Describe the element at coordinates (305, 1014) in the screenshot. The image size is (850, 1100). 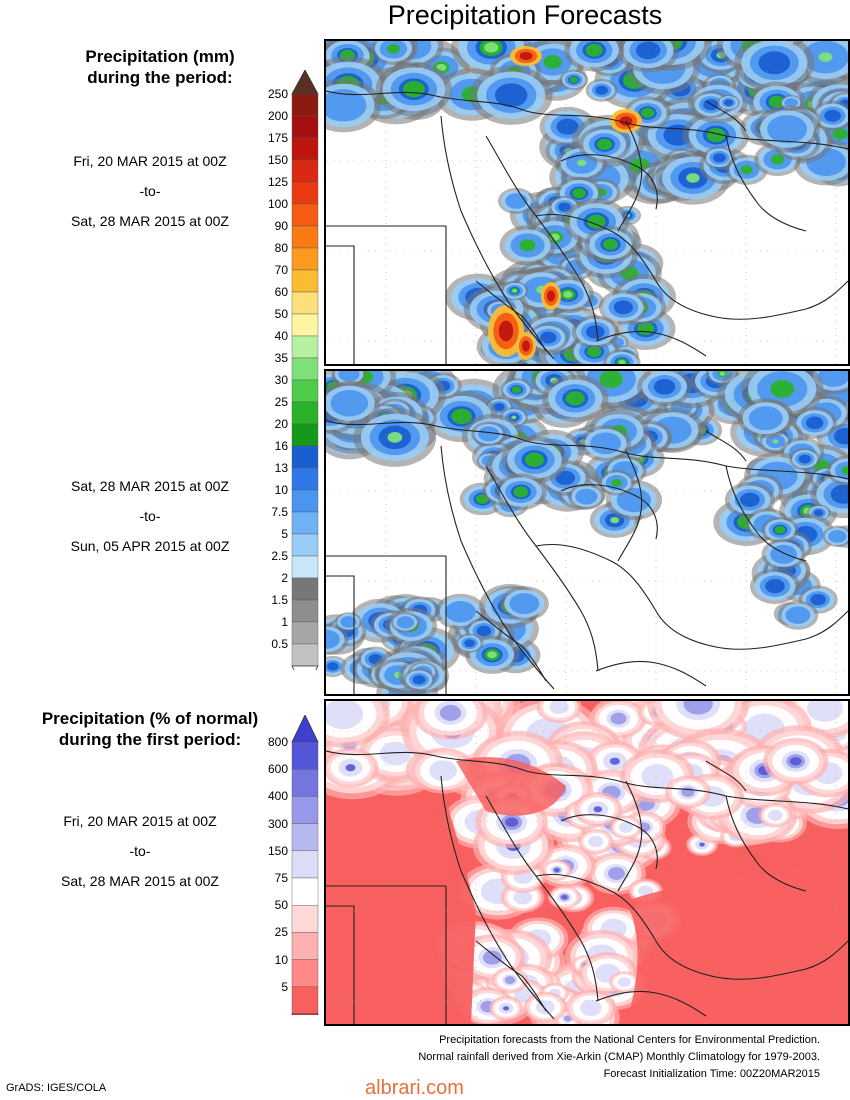
I see `precip-pct-colorbar-bottom-triangle` at that location.